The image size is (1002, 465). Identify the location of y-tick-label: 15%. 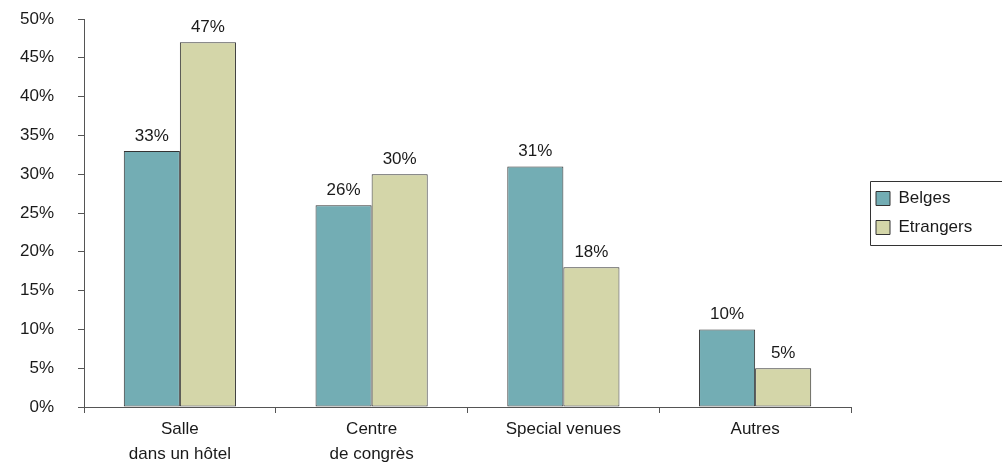
(36, 290).